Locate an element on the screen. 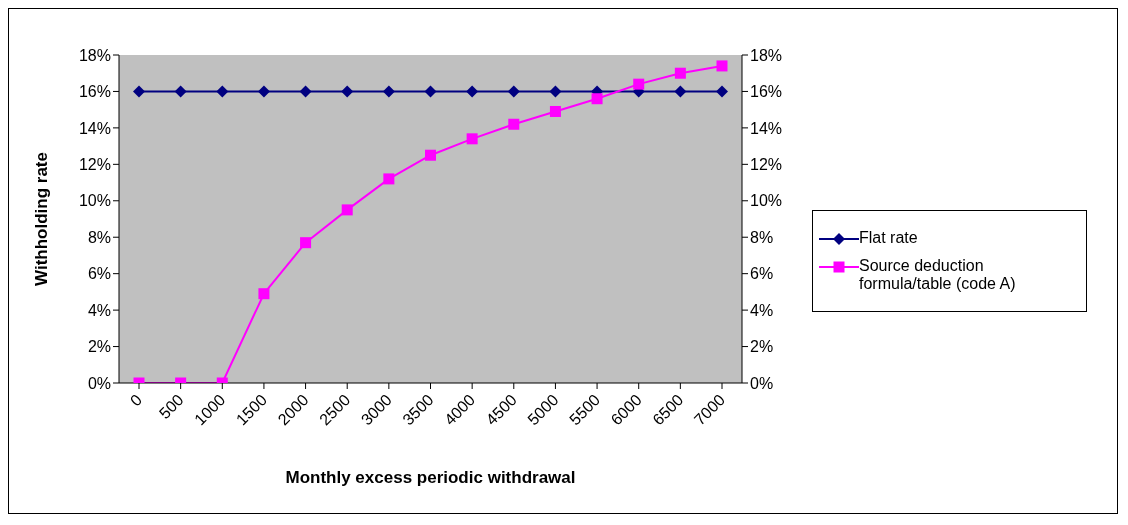 Image resolution: width=1128 pixels, height=525 pixels. y-axis-title: Withholding rate is located at coordinates (42, 219).